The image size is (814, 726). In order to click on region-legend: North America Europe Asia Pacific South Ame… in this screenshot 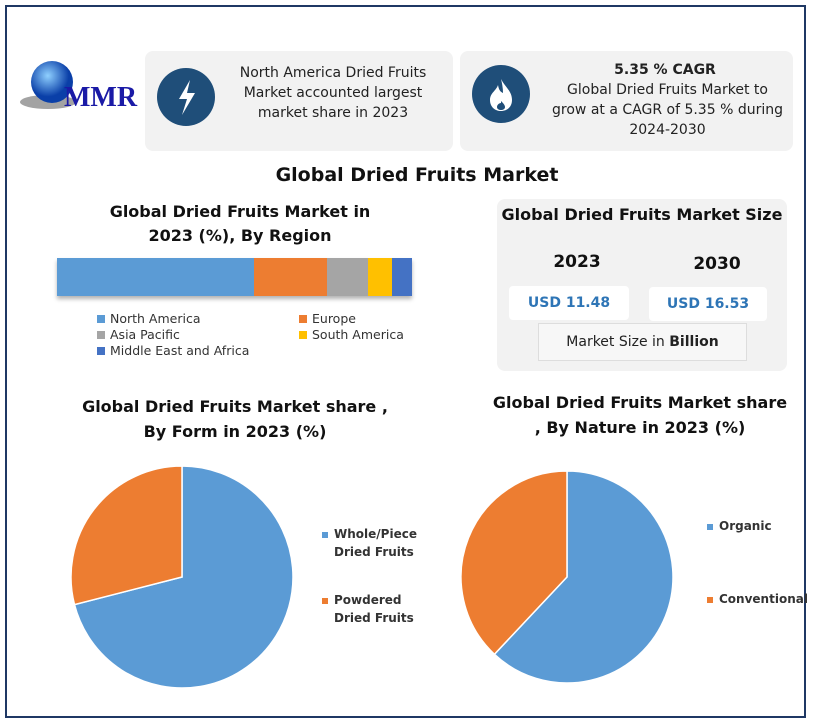, I will do `click(262, 334)`.